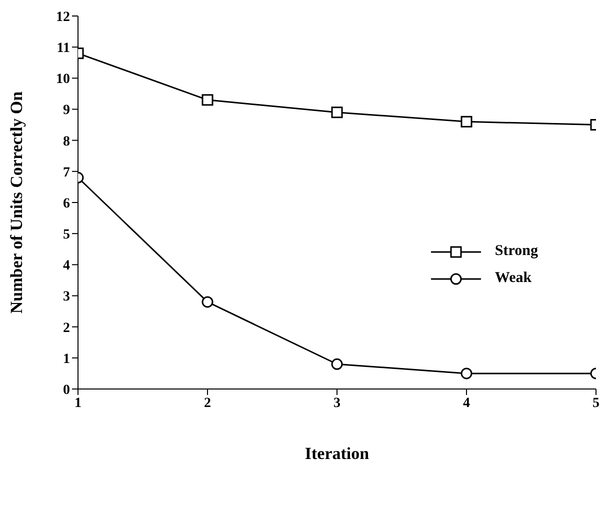  What do you see at coordinates (63, 17) in the screenshot?
I see `y-tick-label: 12` at bounding box center [63, 17].